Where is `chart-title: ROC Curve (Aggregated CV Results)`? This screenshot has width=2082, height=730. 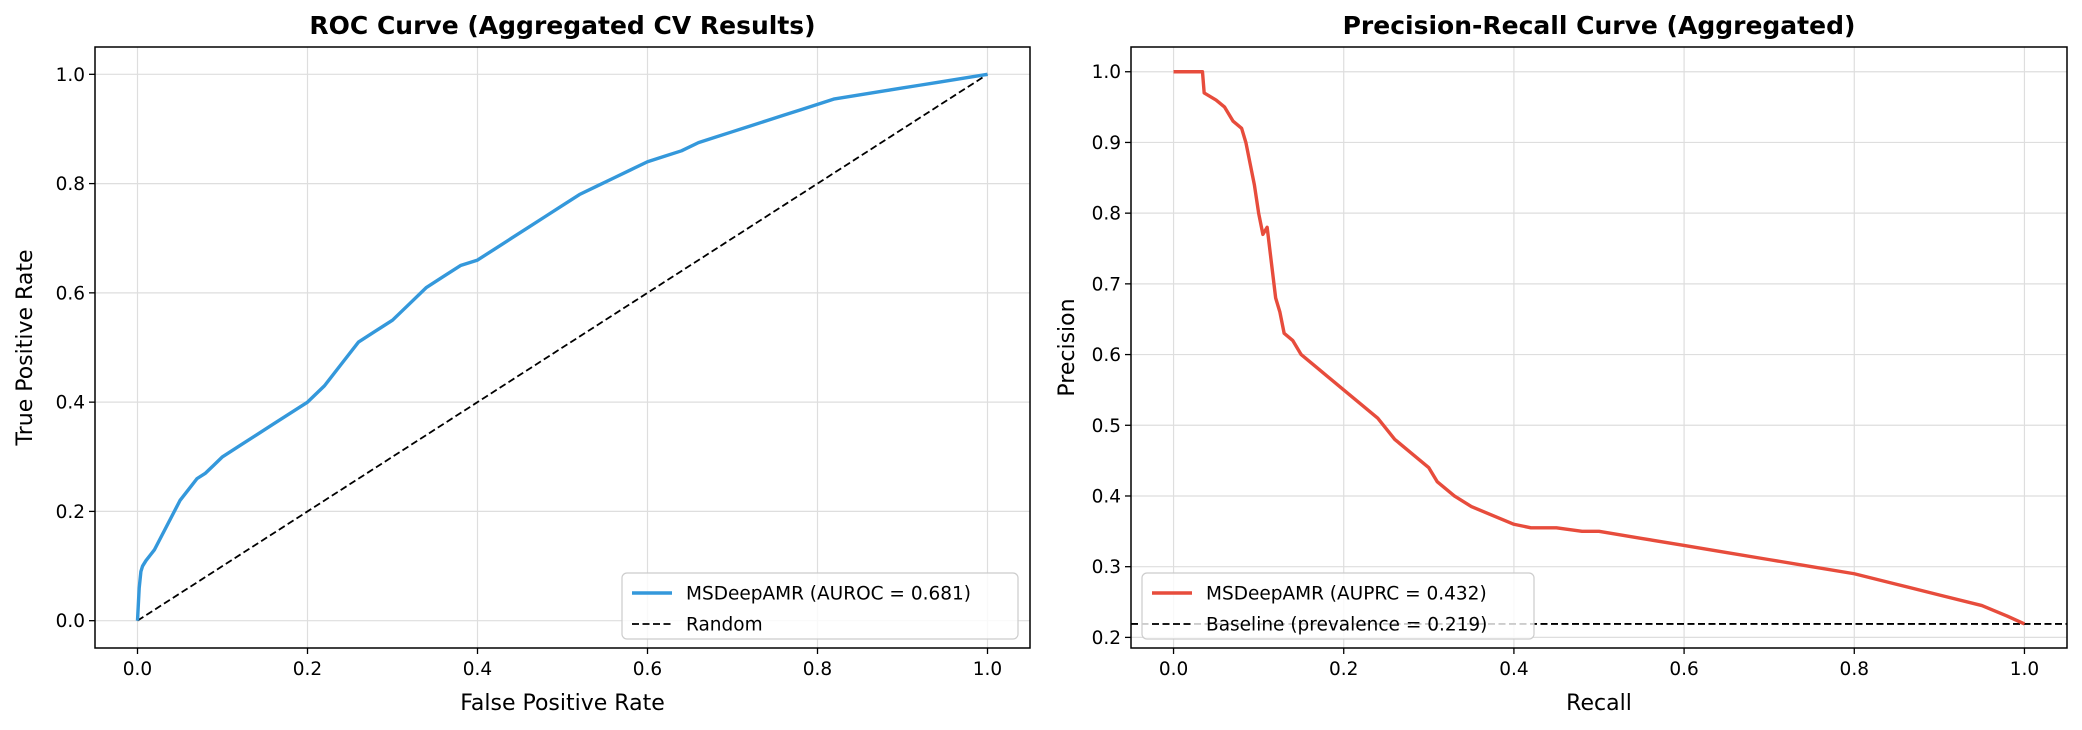
chart-title: ROC Curve (Aggregated CV Results) is located at coordinates (562, 25).